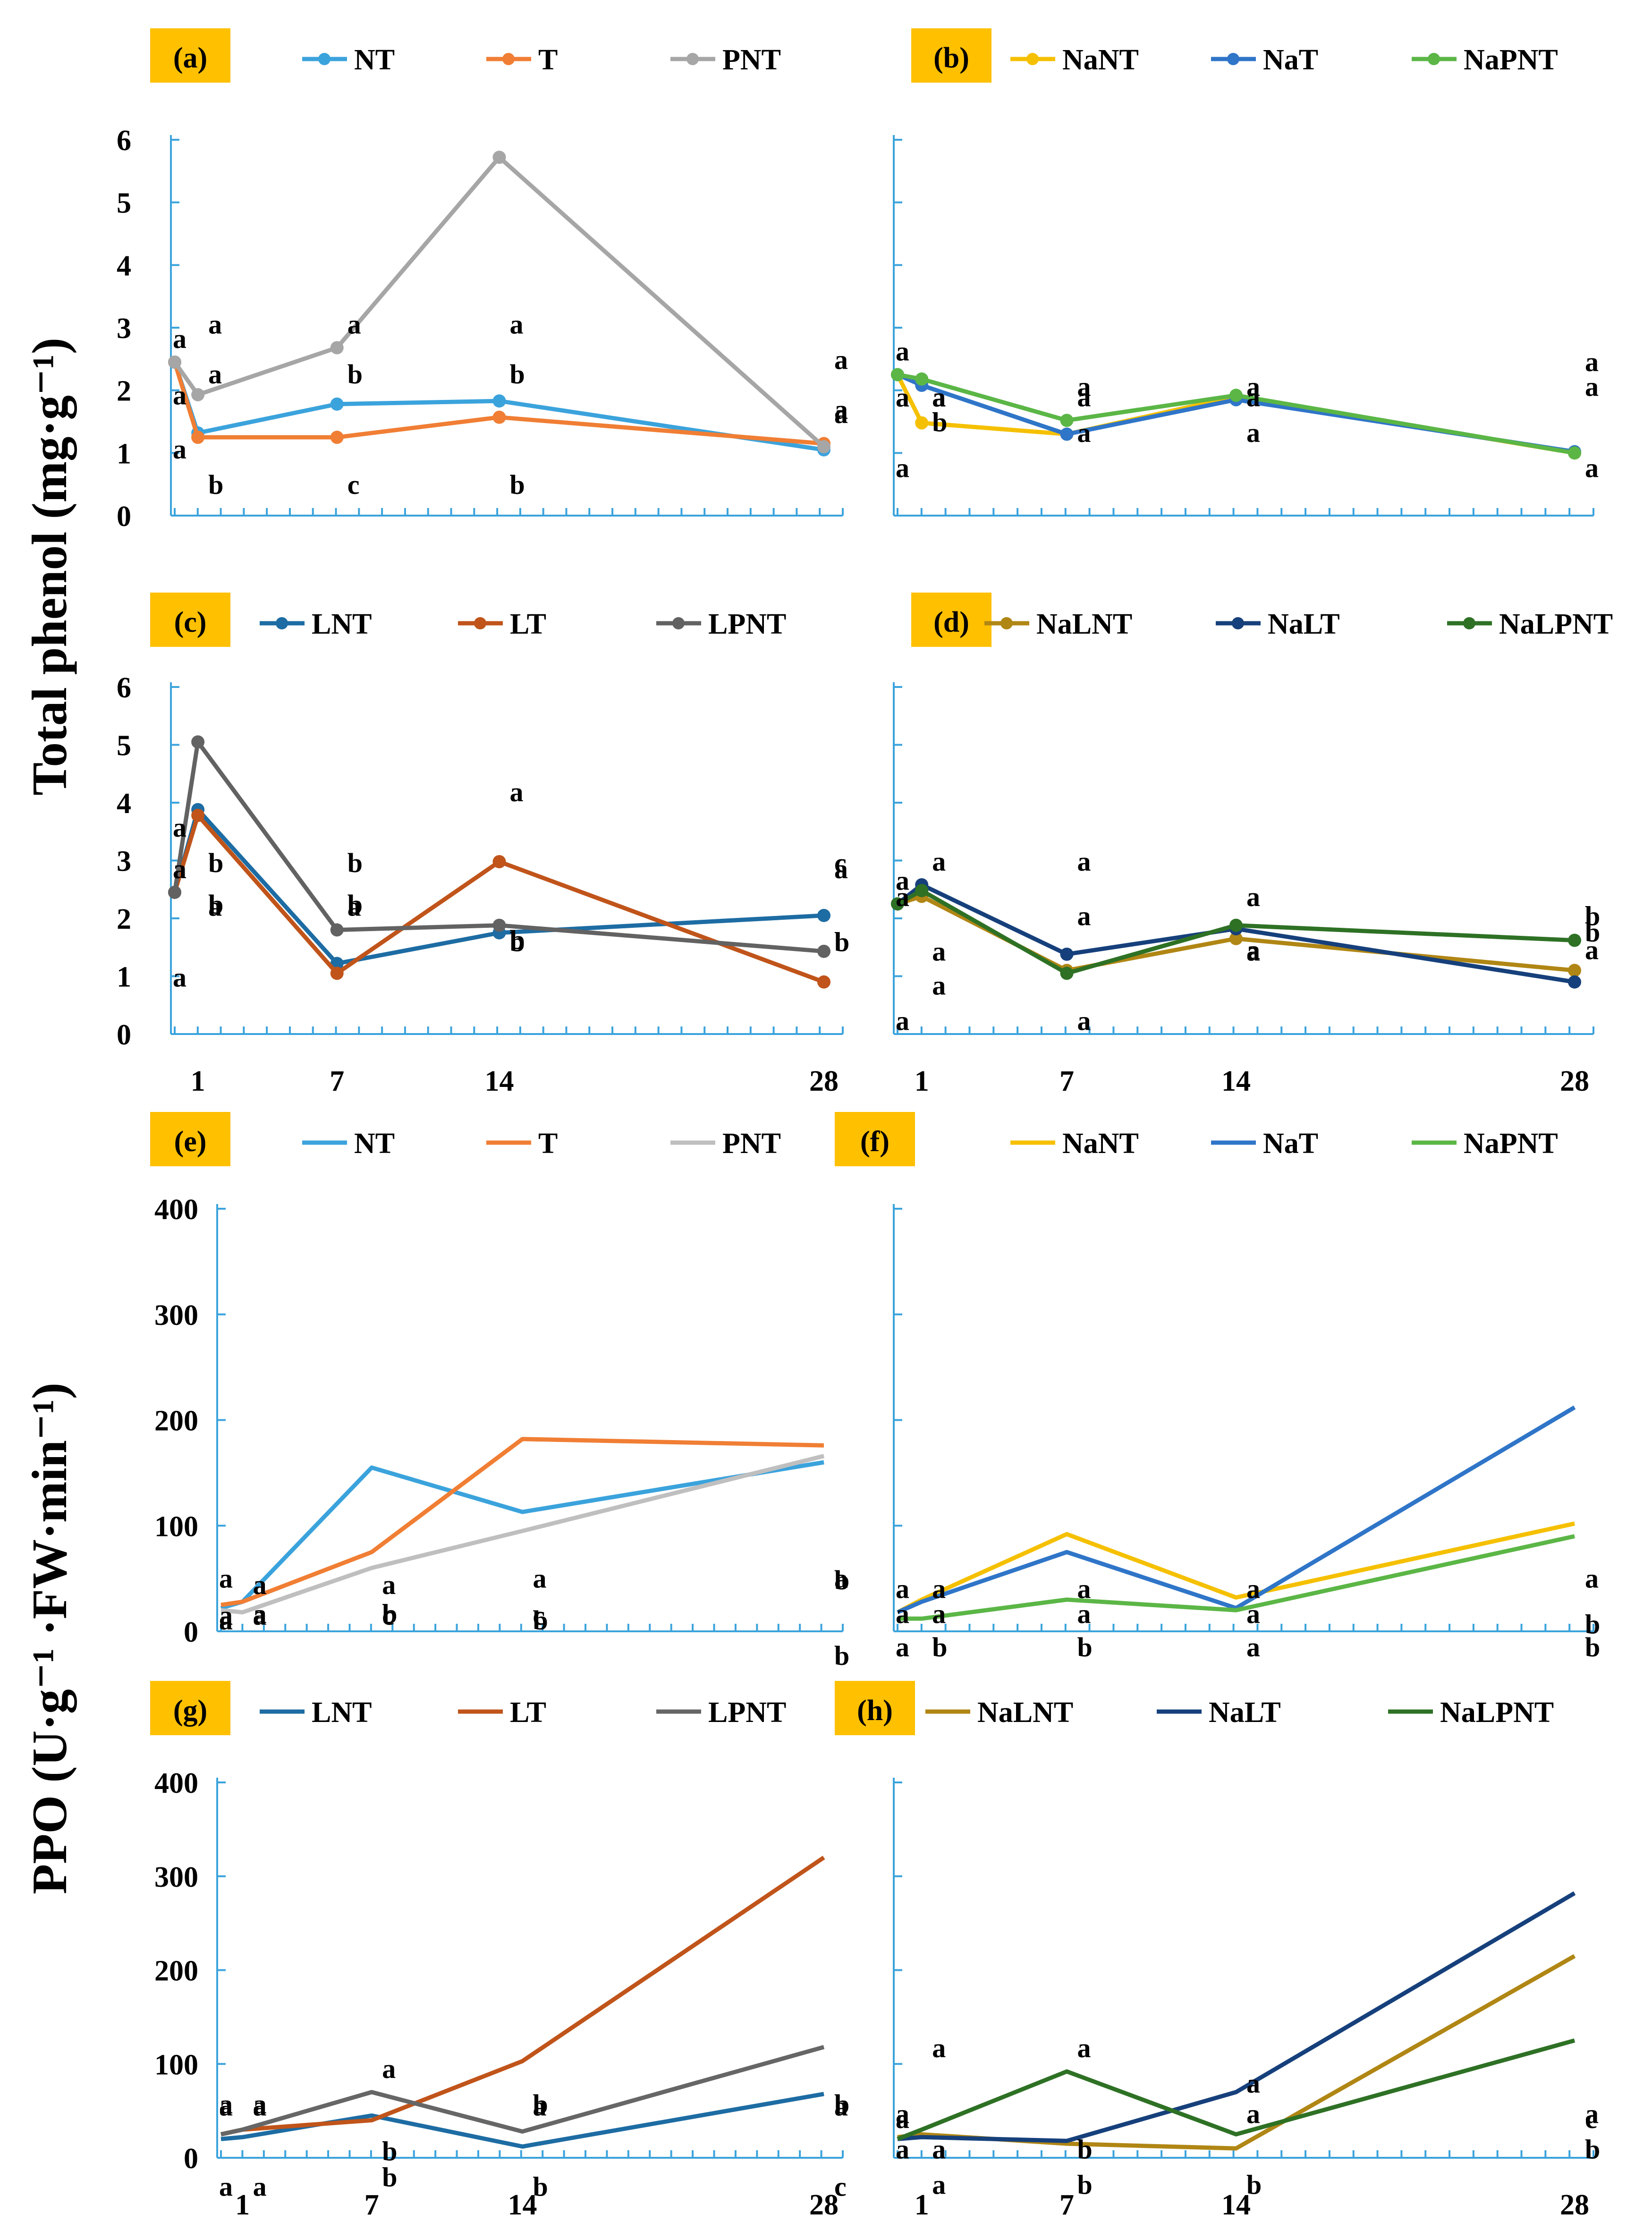  What do you see at coordinates (1236, 2089) in the screenshot?
I see `series-line-NaLPNT` at bounding box center [1236, 2089].